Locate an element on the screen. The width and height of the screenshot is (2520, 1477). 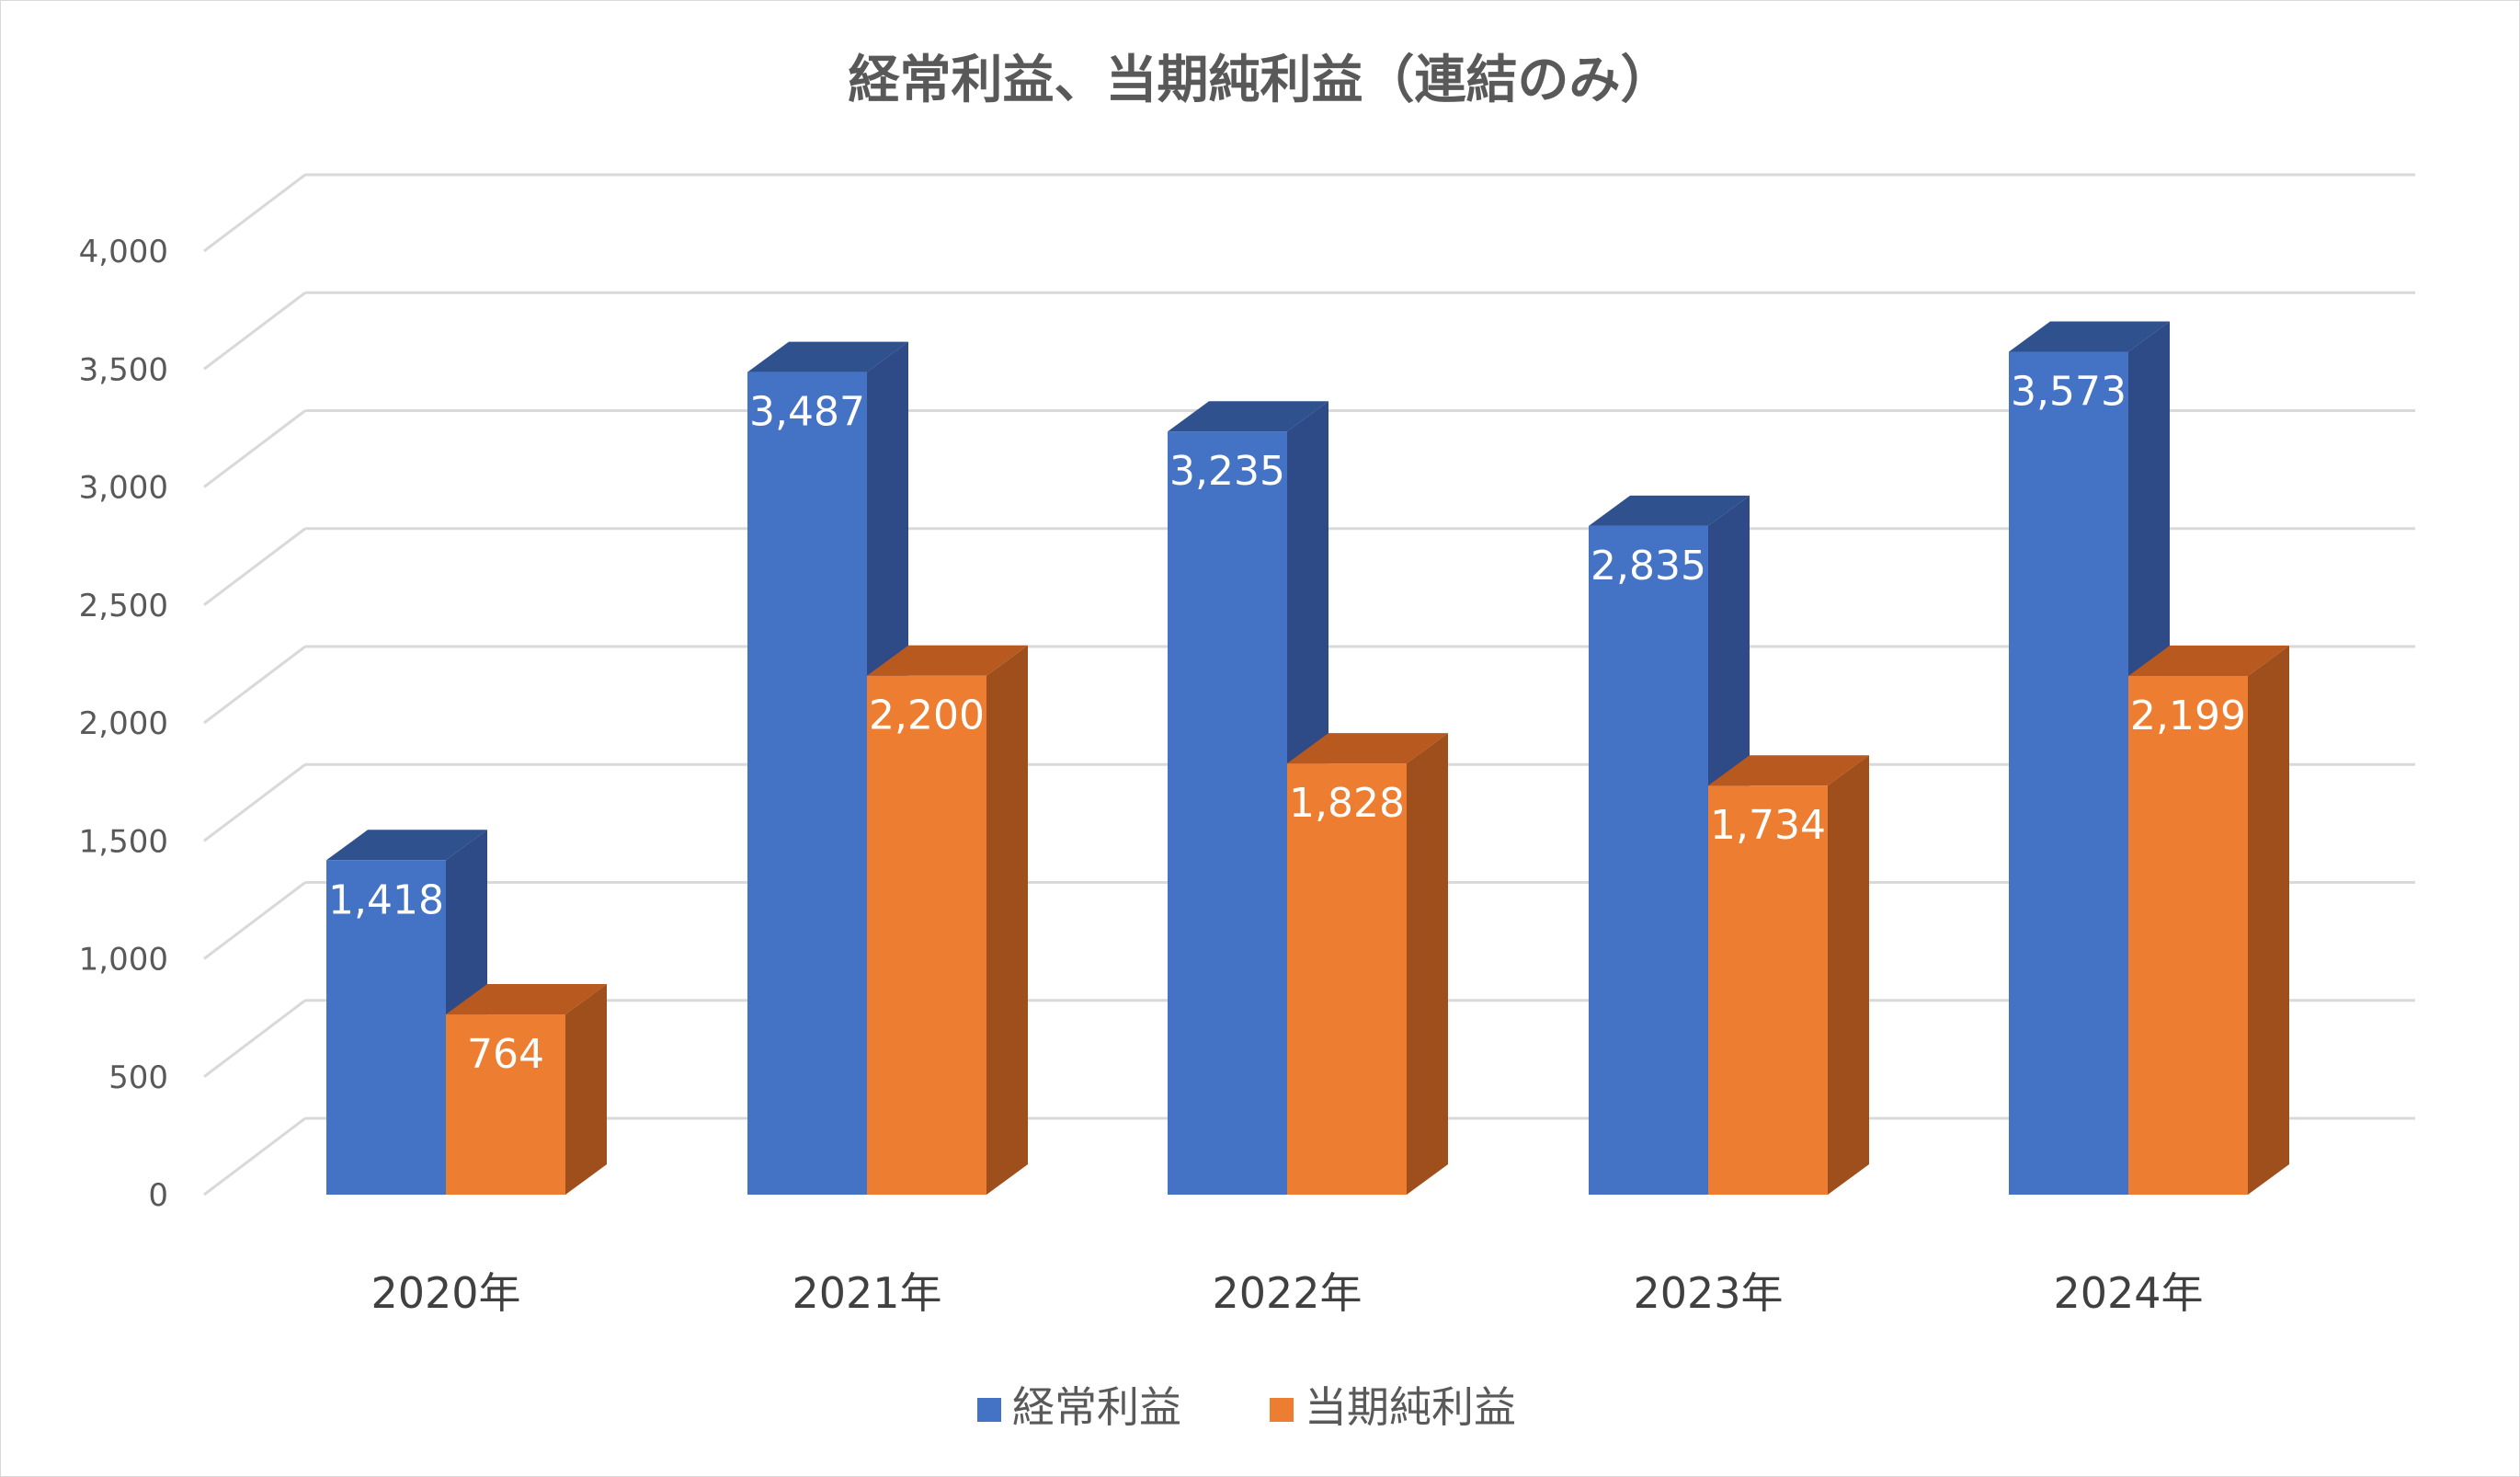
y-tick-label: 0 is located at coordinates (158, 1195).